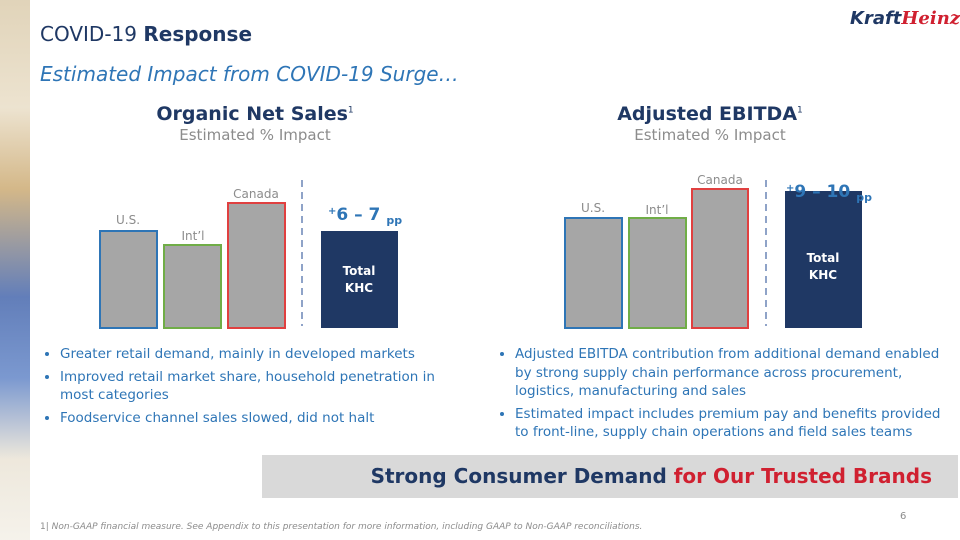 This screenshot has height=540, width=960. I want to click on impact-label: +6 – 7 pp, so click(365, 216).